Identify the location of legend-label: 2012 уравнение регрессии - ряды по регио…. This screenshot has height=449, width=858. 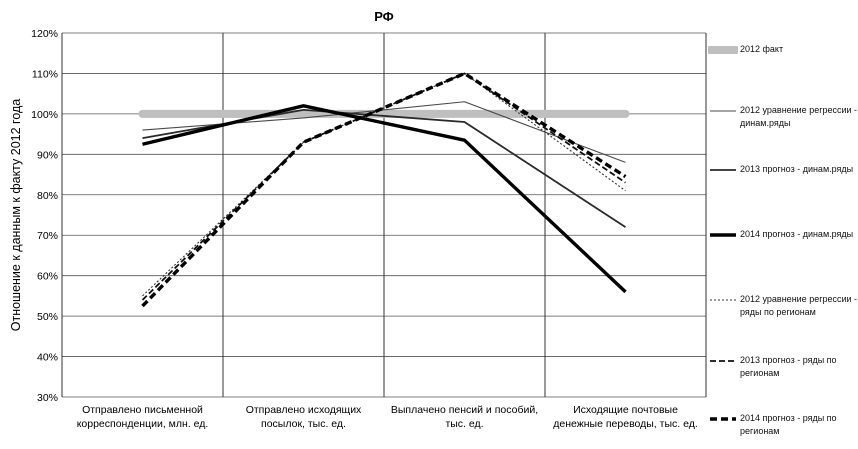
(799, 305).